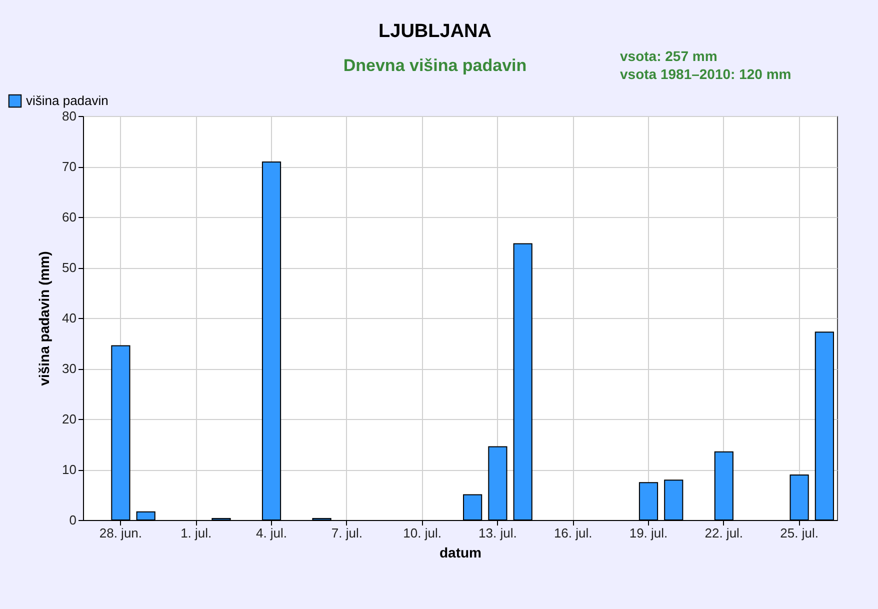  I want to click on x-tick-label: 28. jun., so click(120, 533).